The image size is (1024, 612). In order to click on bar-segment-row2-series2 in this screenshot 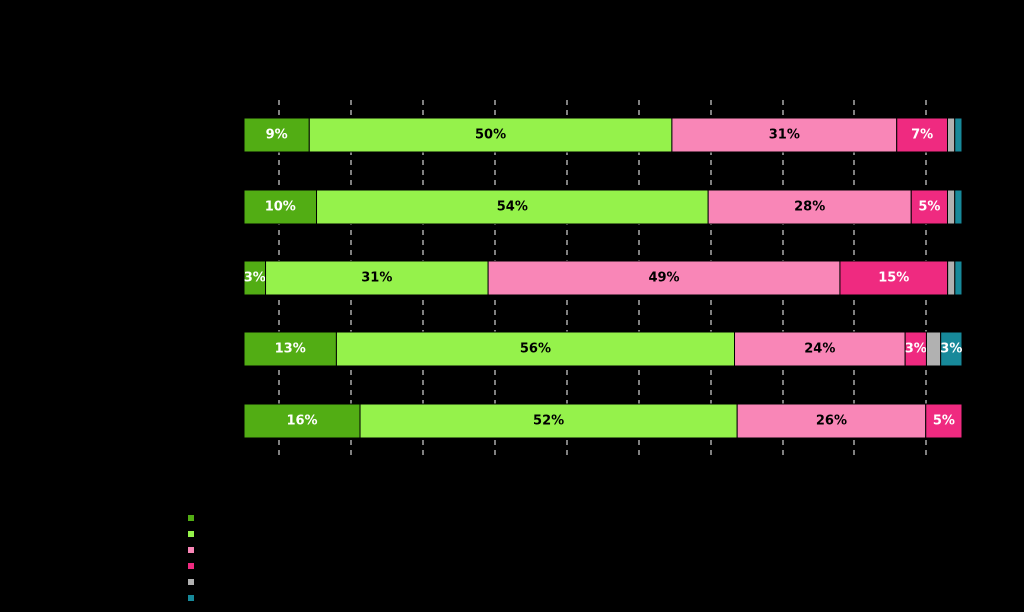, I will do `click(512, 207)`.